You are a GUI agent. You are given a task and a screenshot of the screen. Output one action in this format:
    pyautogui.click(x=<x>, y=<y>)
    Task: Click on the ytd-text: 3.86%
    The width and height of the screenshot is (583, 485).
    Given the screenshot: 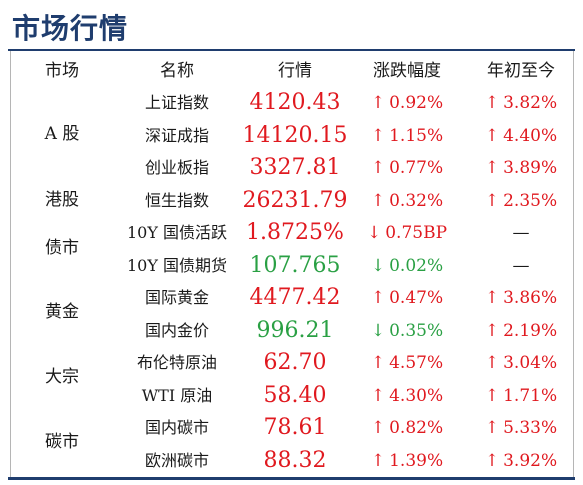 What is the action you would take?
    pyautogui.click(x=530, y=298)
    